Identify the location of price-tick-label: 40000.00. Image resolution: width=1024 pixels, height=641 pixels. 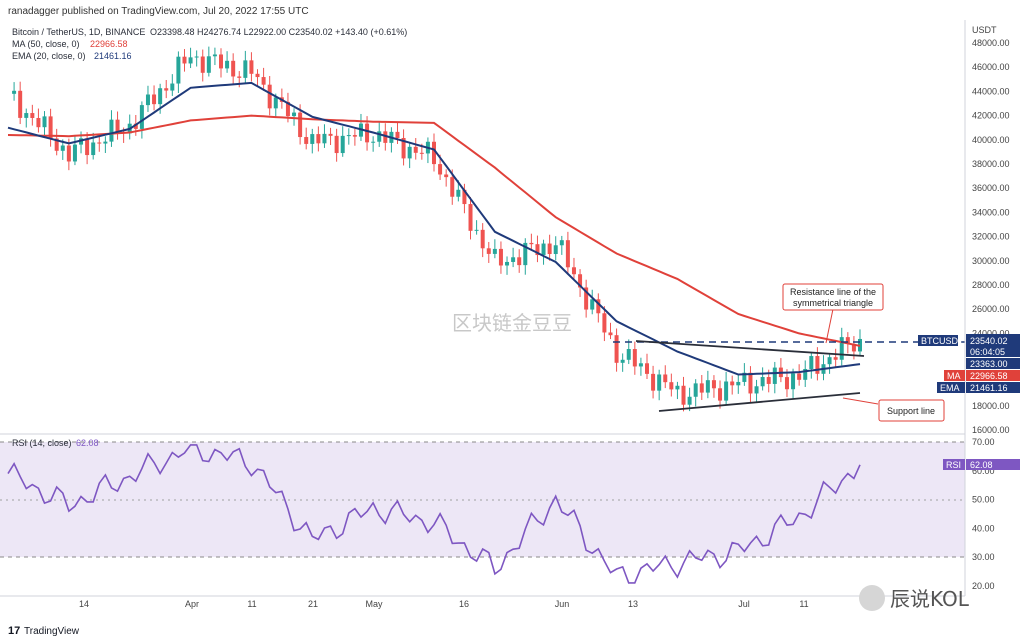
(991, 140).